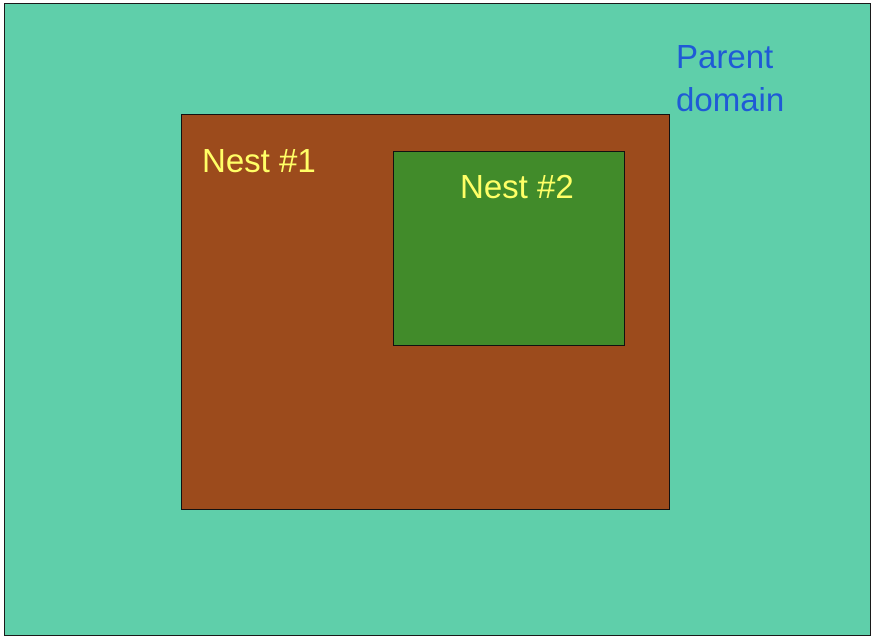  I want to click on parent-domain-label-line-2: domain, so click(730, 99).